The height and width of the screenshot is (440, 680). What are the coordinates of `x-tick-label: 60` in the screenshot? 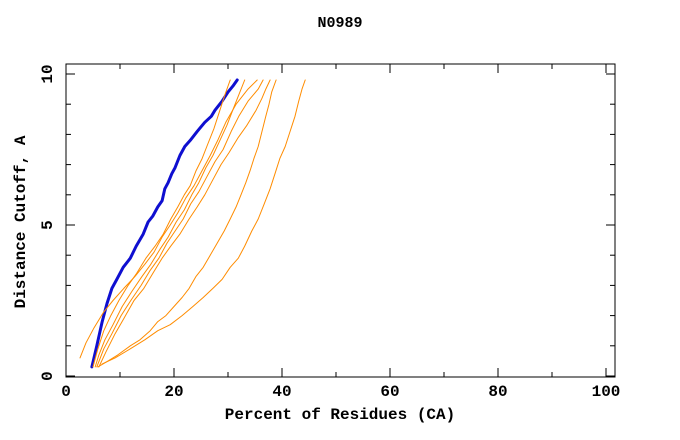 It's located at (389, 392).